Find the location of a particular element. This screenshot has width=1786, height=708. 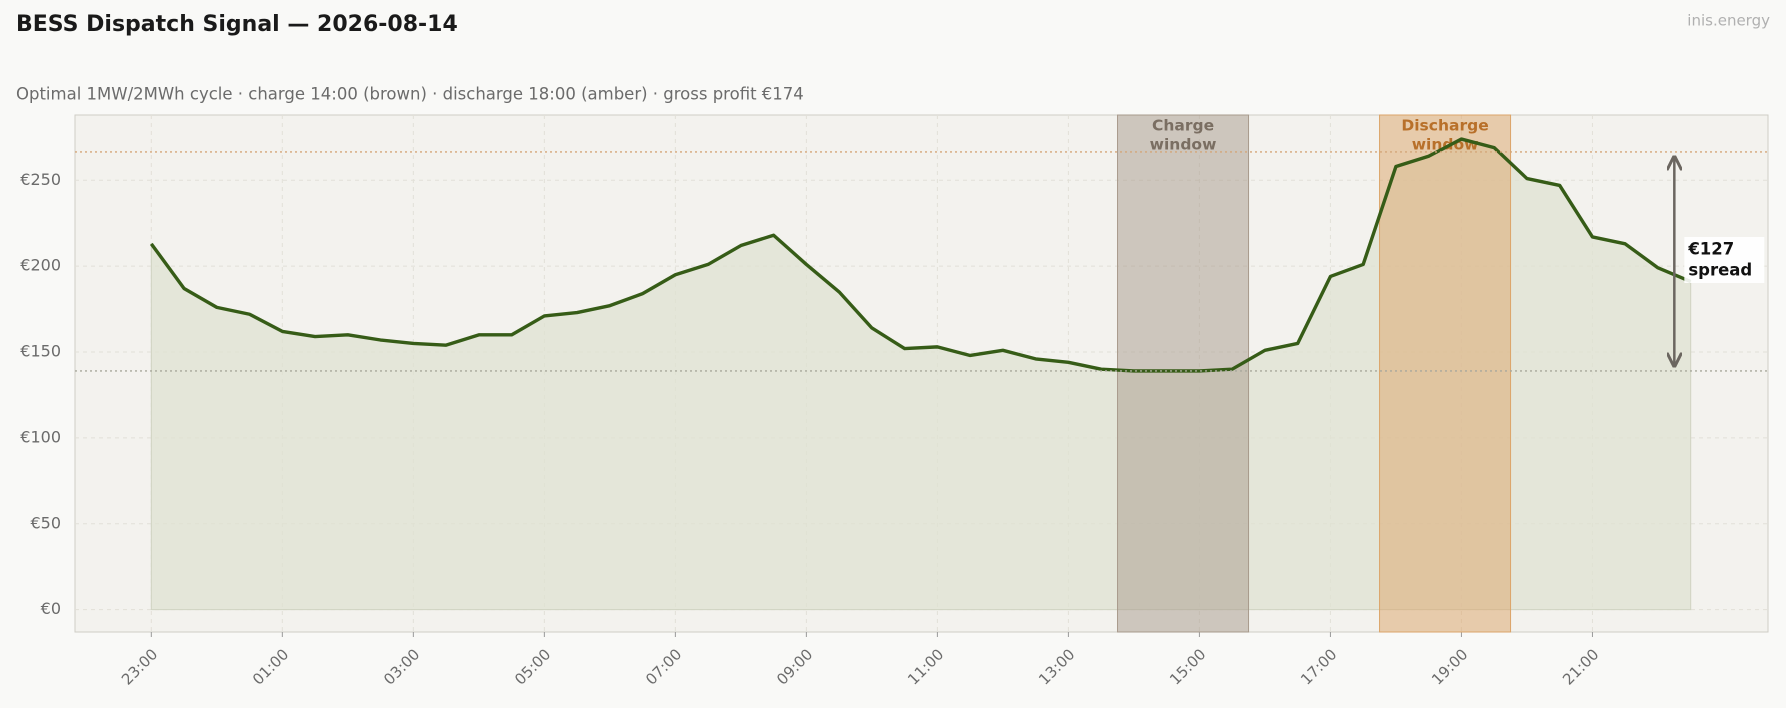

brand: inis.energy is located at coordinates (1728, 21).